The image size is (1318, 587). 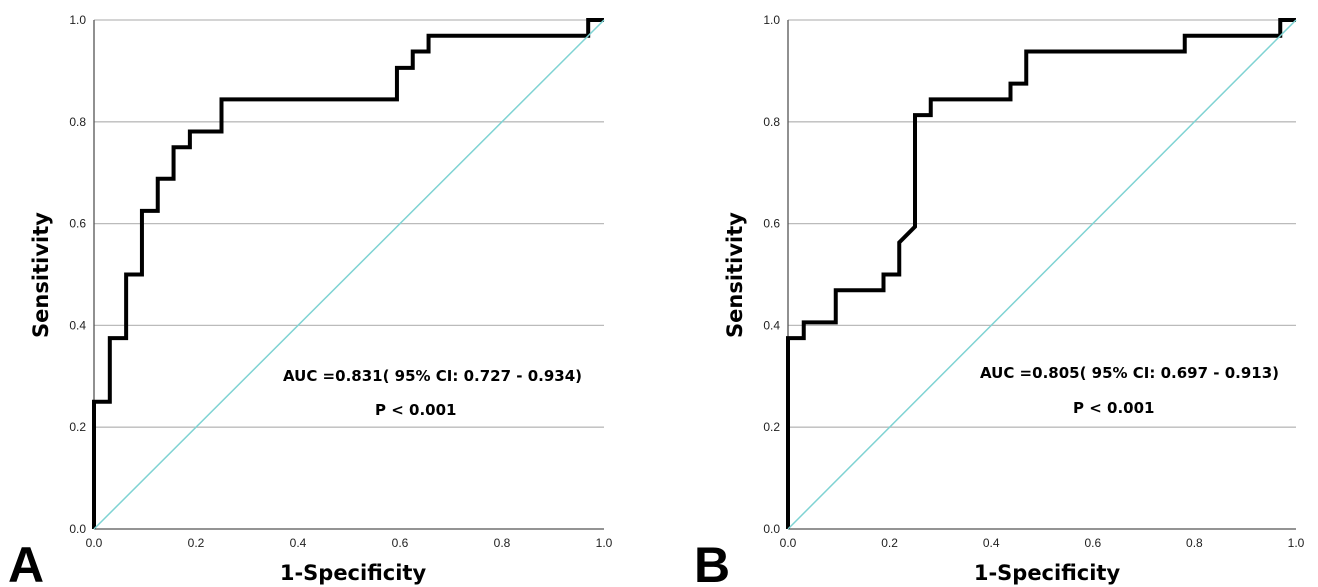 I want to click on auc-annotation: AUC =0.831( 95% CI: 0.727 - 0.934), so click(x=432, y=376).